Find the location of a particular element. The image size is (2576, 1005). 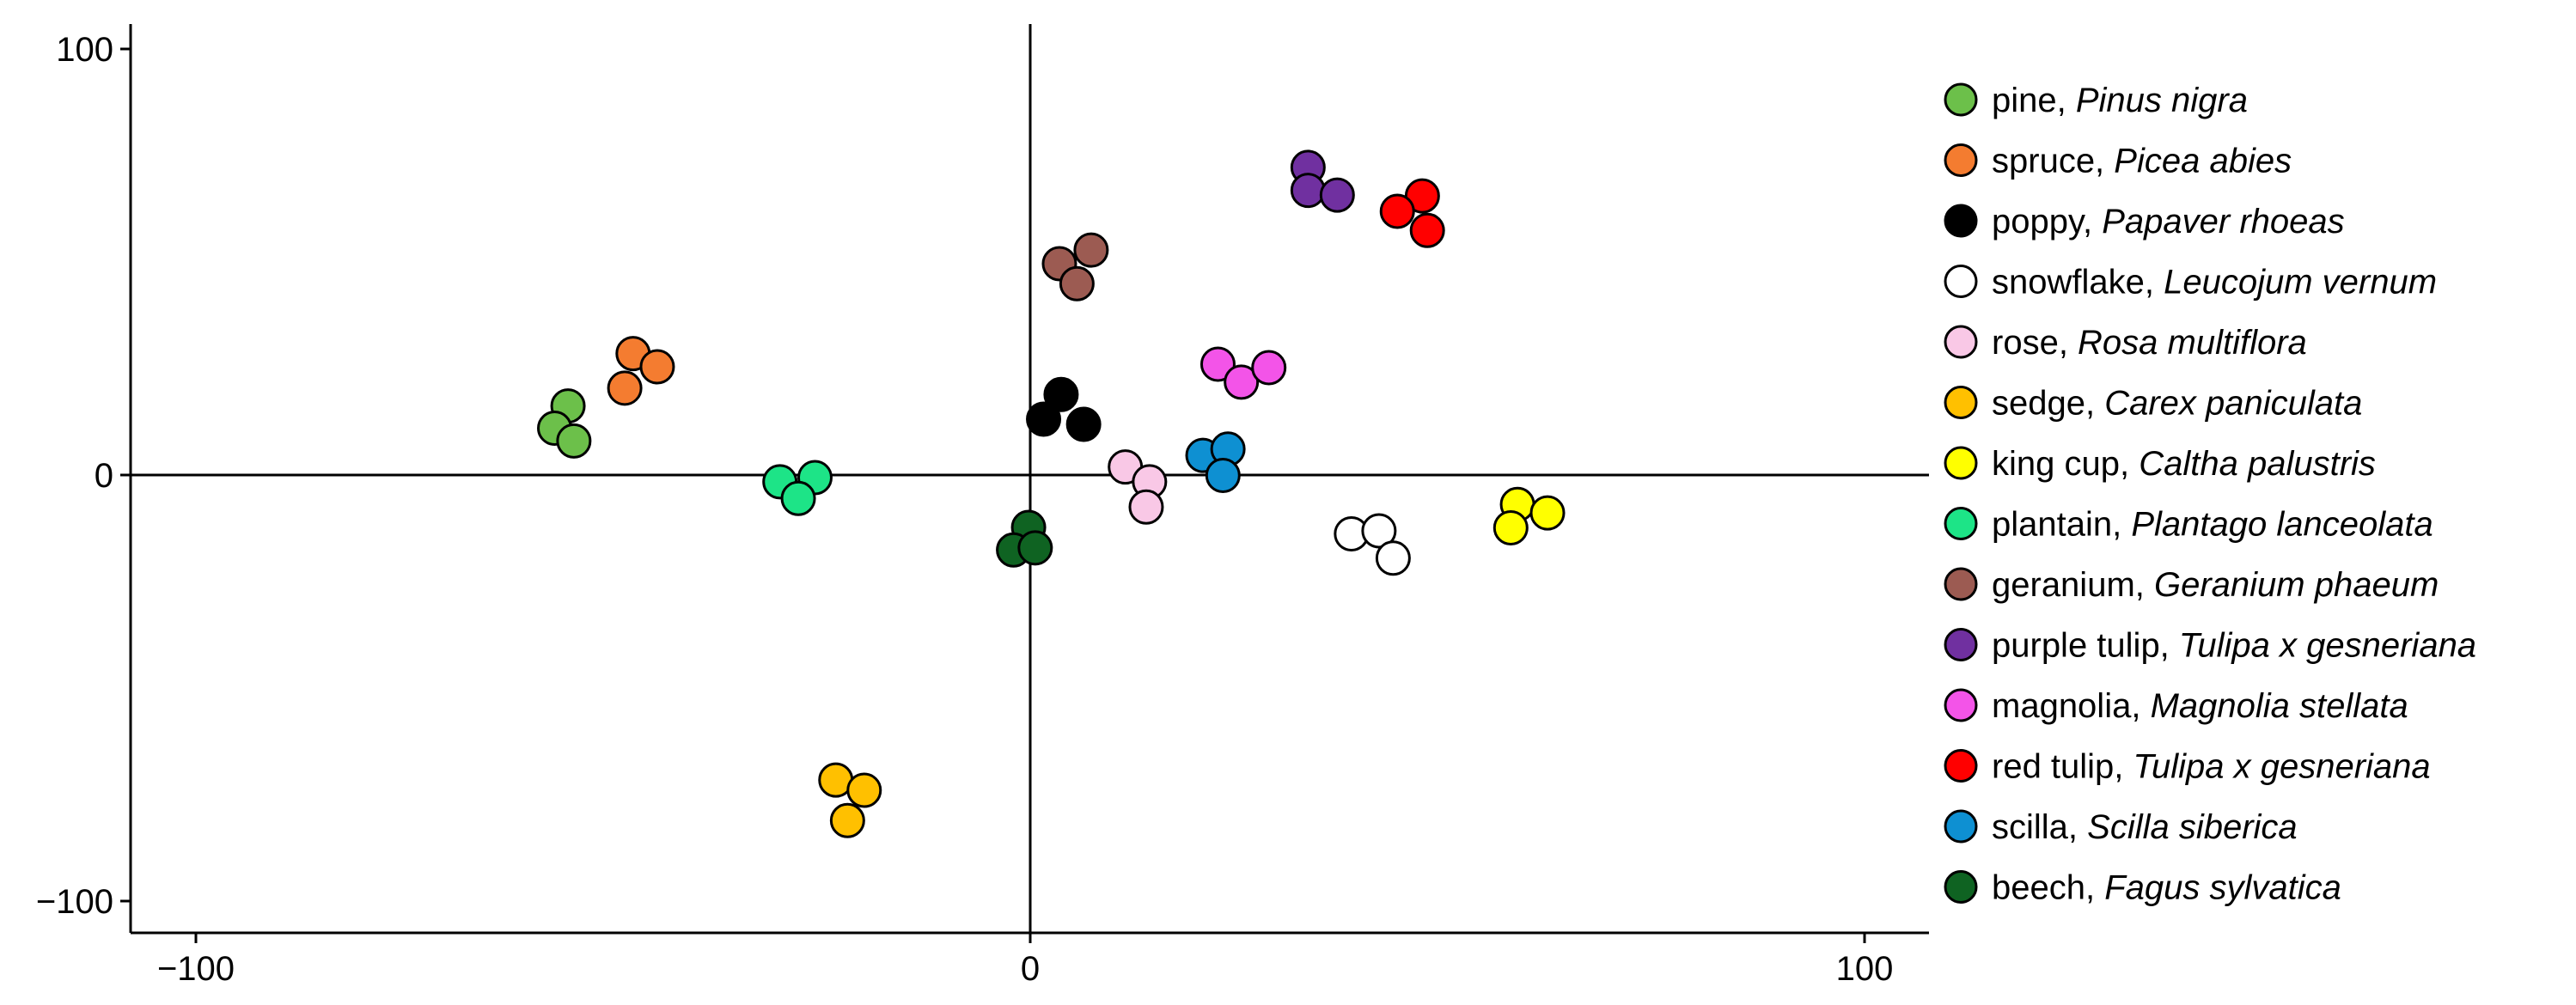

legend-label: sedge, Carex paniculata is located at coordinates (2177, 404).